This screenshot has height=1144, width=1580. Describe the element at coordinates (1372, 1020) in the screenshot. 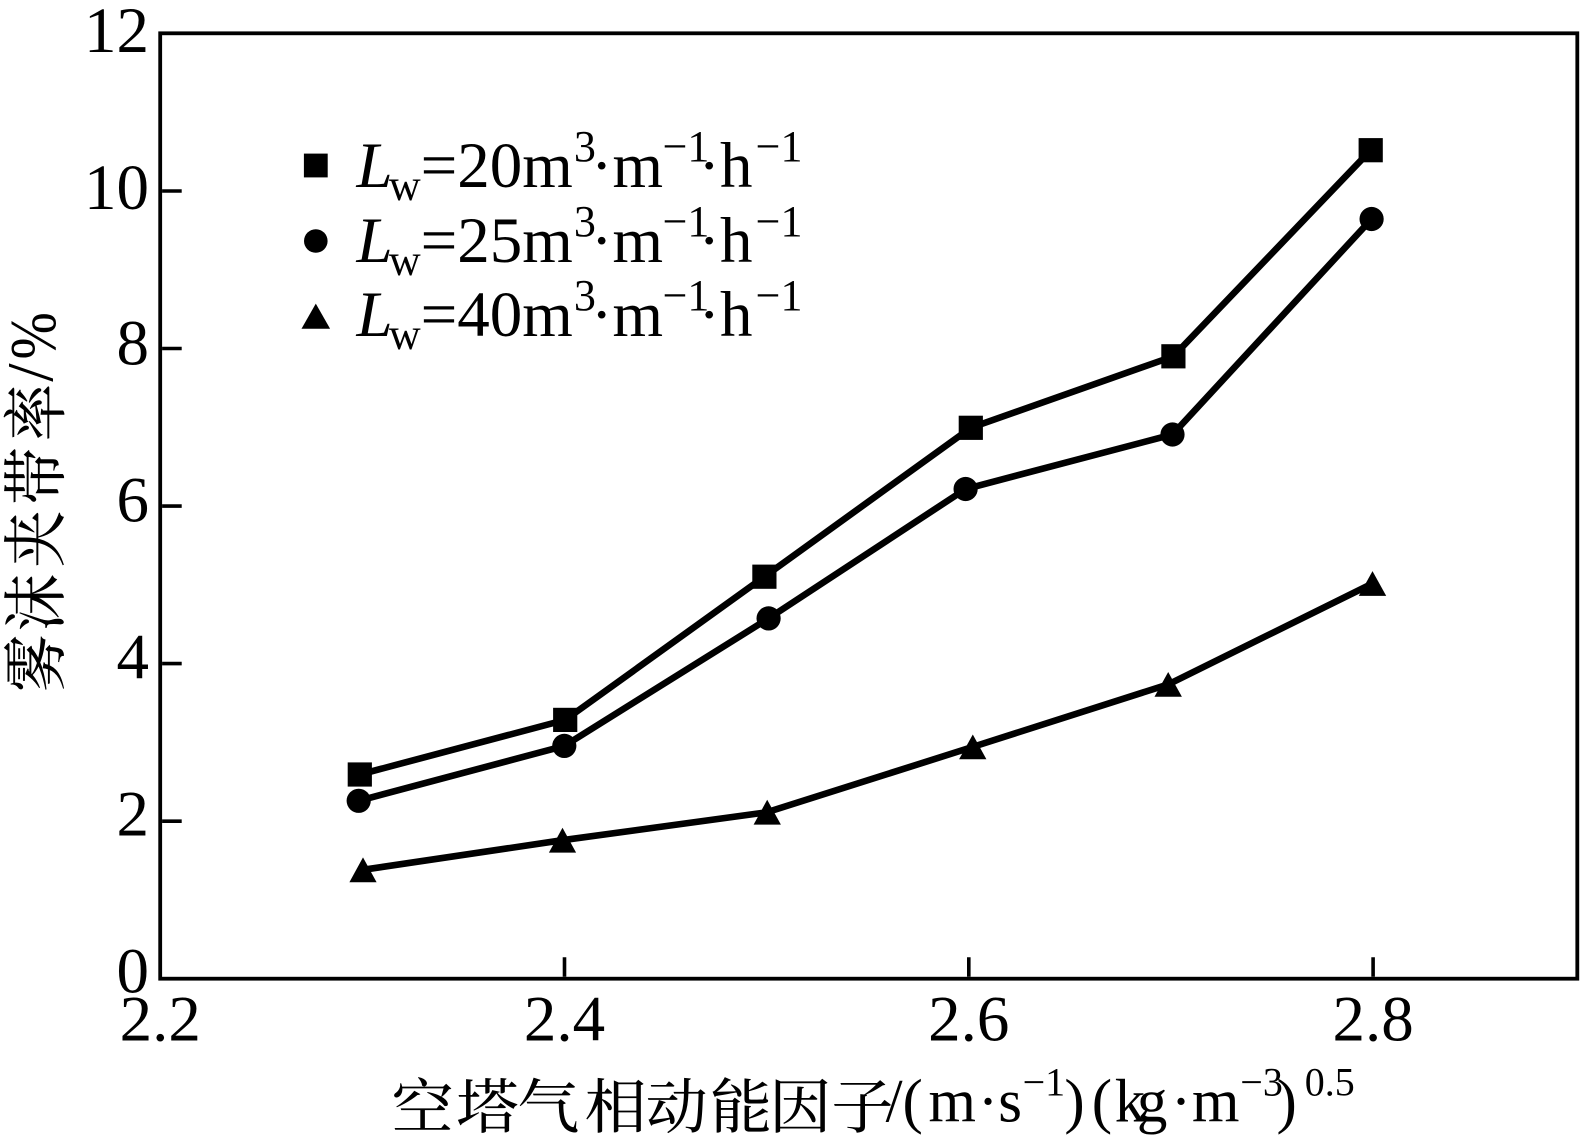

I see `svg-text: 2.8` at that location.